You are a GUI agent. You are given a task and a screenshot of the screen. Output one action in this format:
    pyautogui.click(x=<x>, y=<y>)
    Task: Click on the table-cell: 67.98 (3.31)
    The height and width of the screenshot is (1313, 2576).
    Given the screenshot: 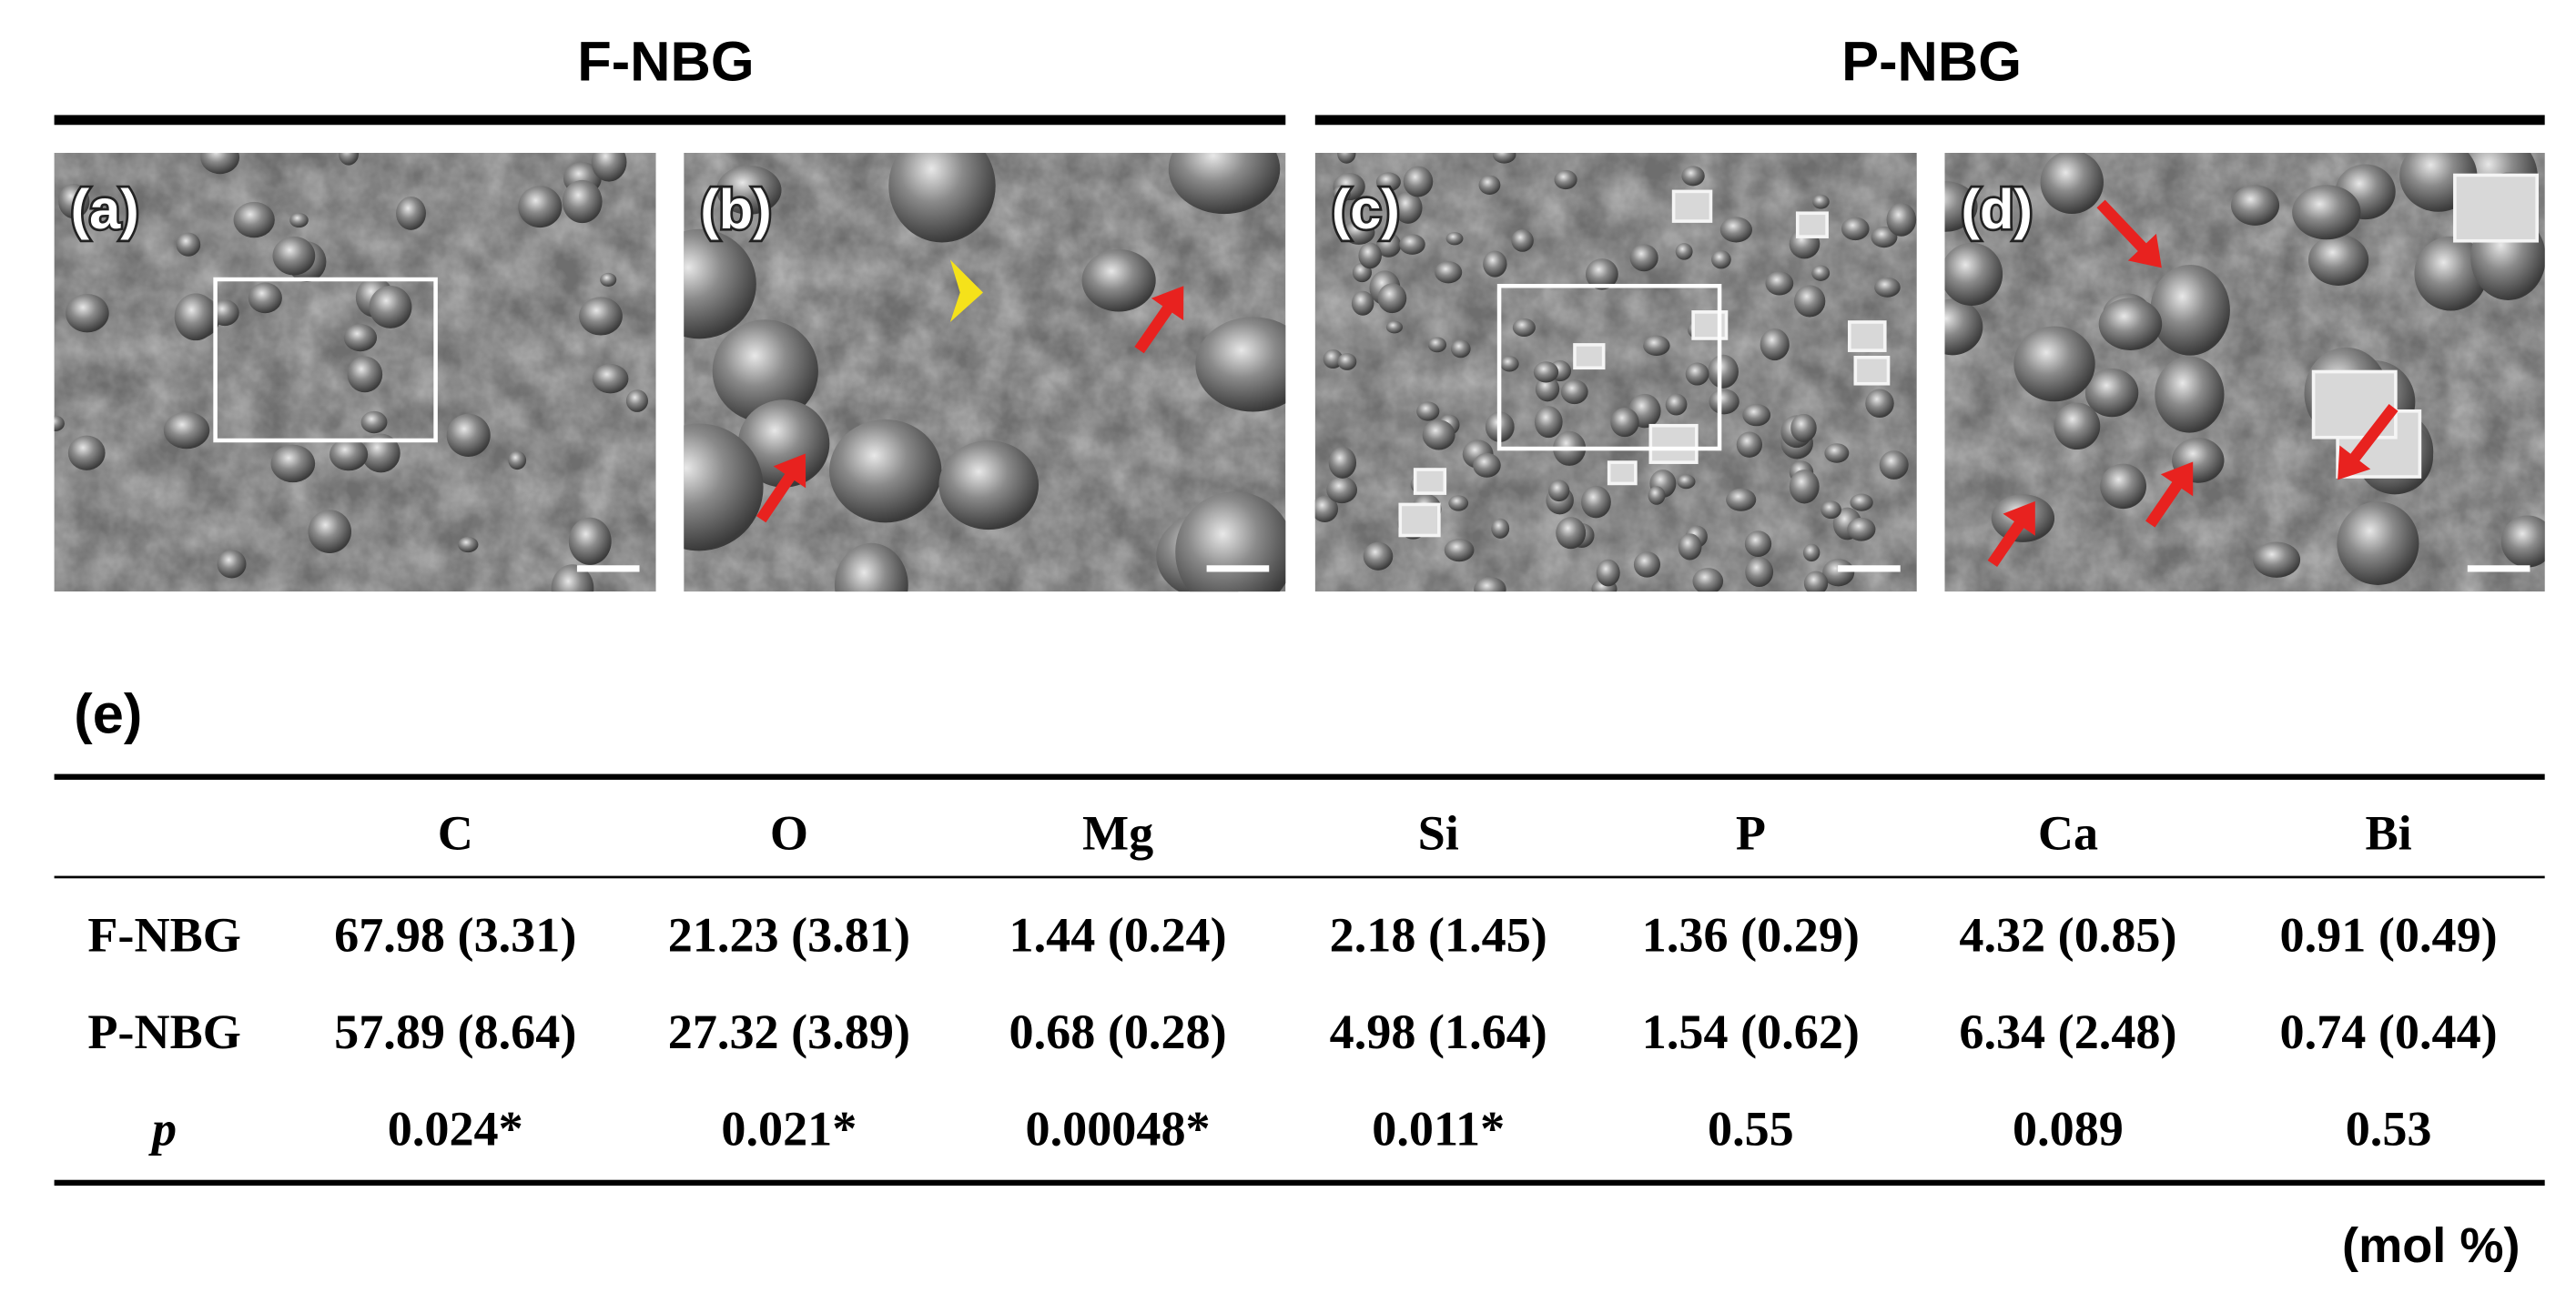 What is the action you would take?
    pyautogui.click(x=455, y=935)
    